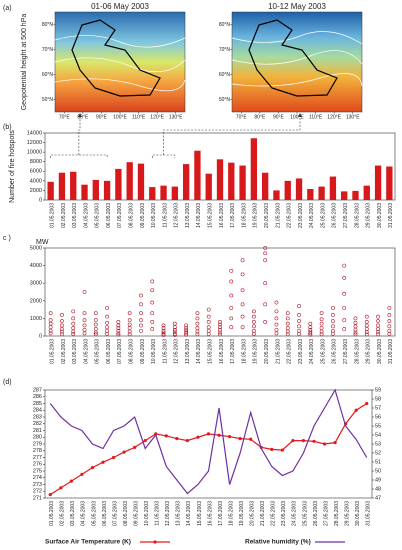 The height and width of the screenshot is (550, 402). What do you see at coordinates (88, 542) in the screenshot?
I see `legend-label: Surface Air Temperature (K)` at bounding box center [88, 542].